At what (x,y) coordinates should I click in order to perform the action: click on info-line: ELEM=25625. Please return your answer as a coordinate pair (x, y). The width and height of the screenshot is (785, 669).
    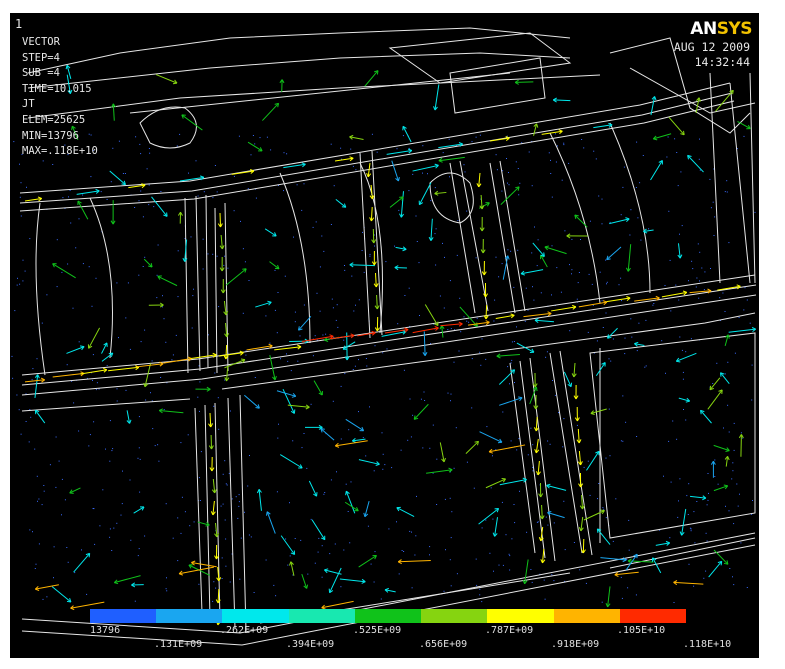
    Looking at the image, I should click on (54, 119).